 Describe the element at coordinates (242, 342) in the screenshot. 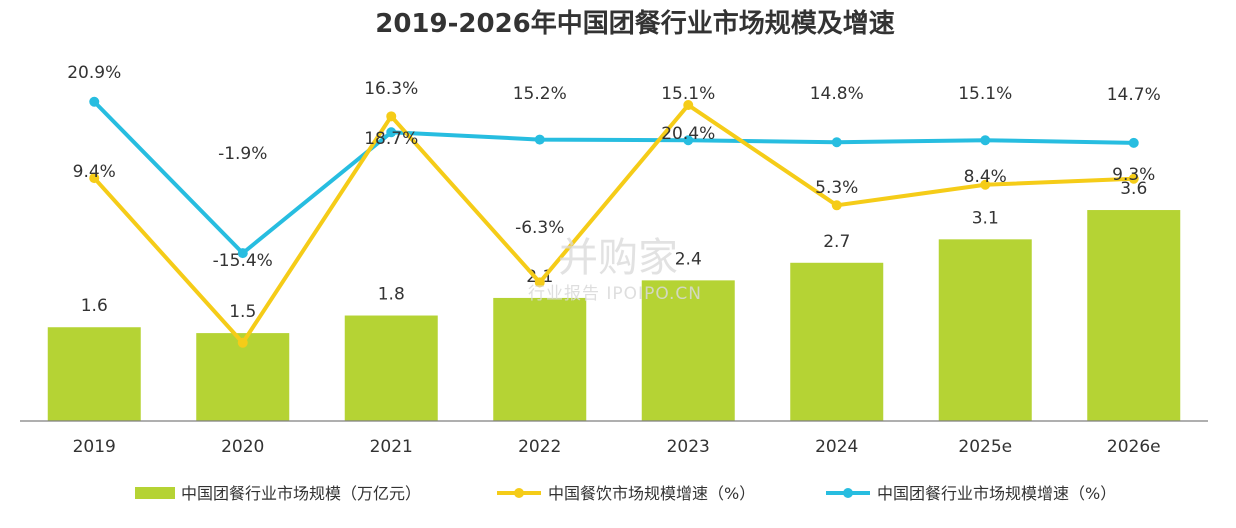

I see `catering-growth-point-2020` at that location.